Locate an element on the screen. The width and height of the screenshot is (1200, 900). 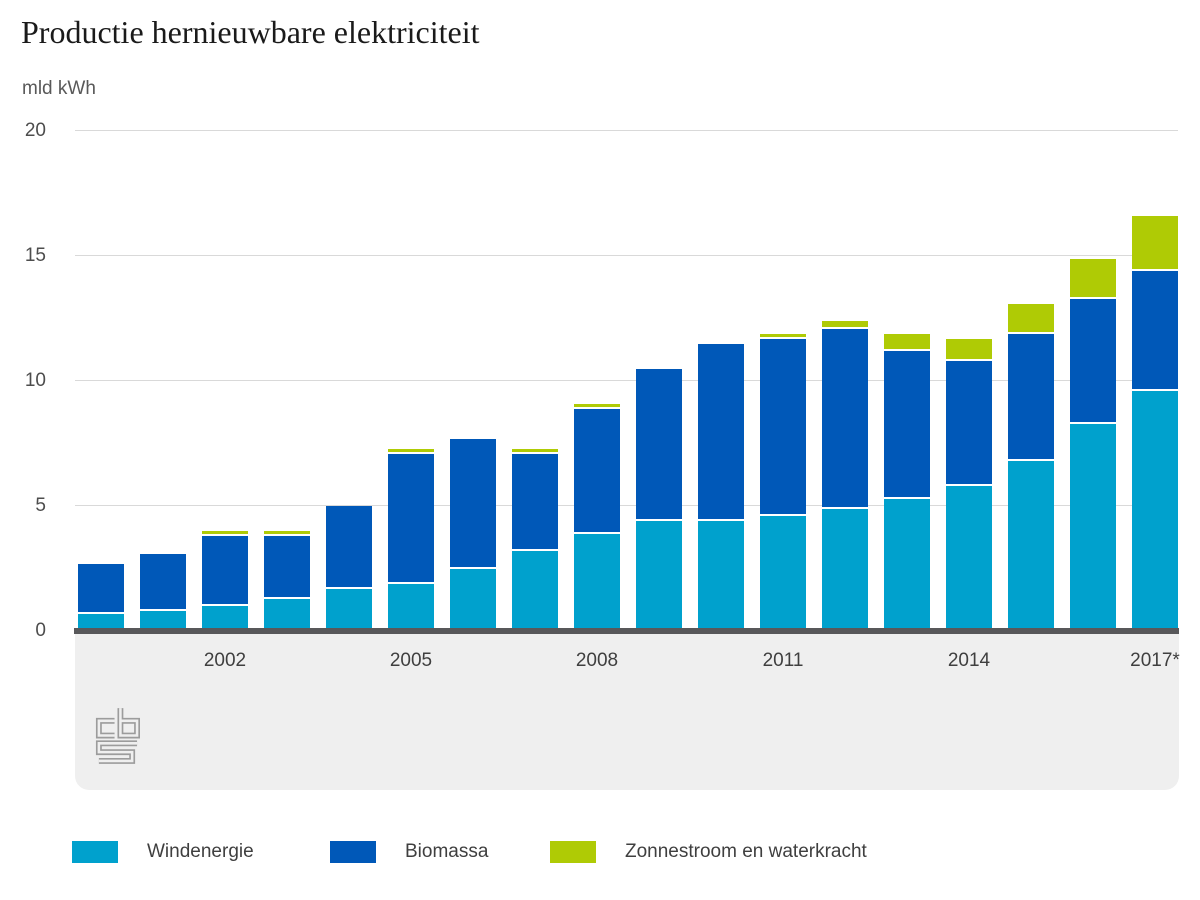
bar-segment-zonnestroom-en-waterkracht-2002 is located at coordinates (225, 533).